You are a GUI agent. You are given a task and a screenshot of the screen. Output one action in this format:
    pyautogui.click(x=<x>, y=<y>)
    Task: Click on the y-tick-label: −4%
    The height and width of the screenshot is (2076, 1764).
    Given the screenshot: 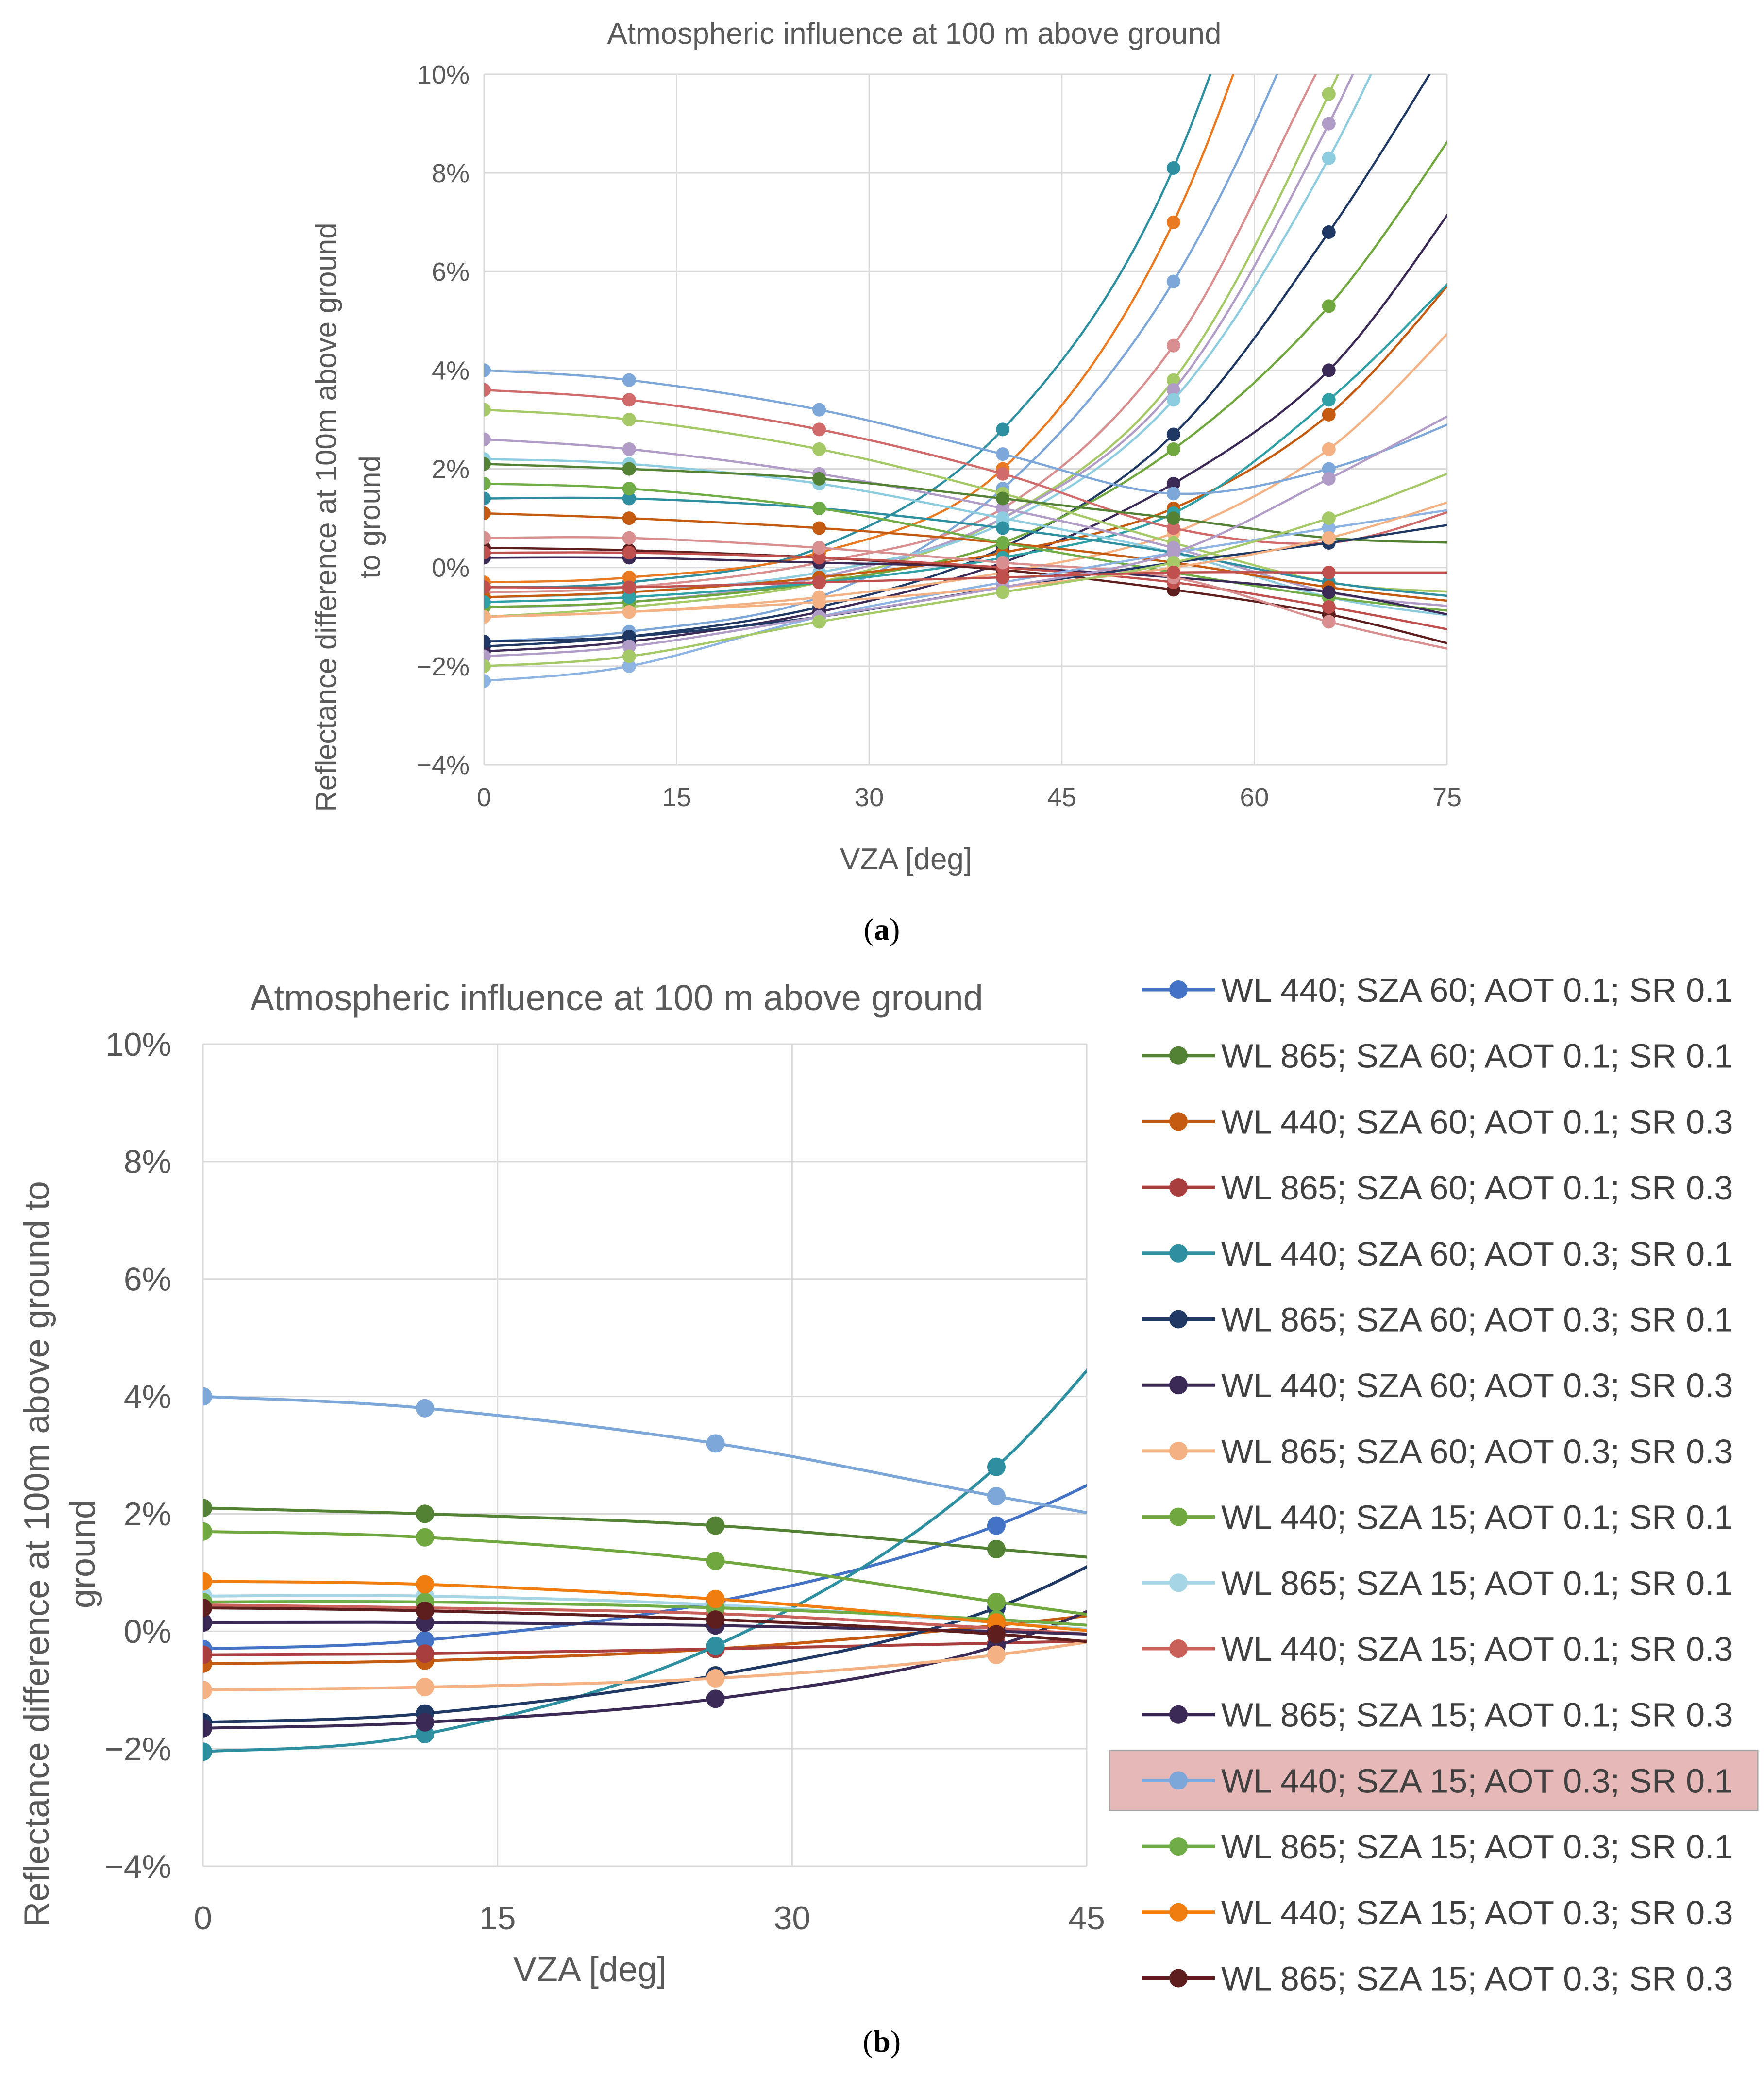 What is the action you would take?
    pyautogui.click(x=443, y=765)
    